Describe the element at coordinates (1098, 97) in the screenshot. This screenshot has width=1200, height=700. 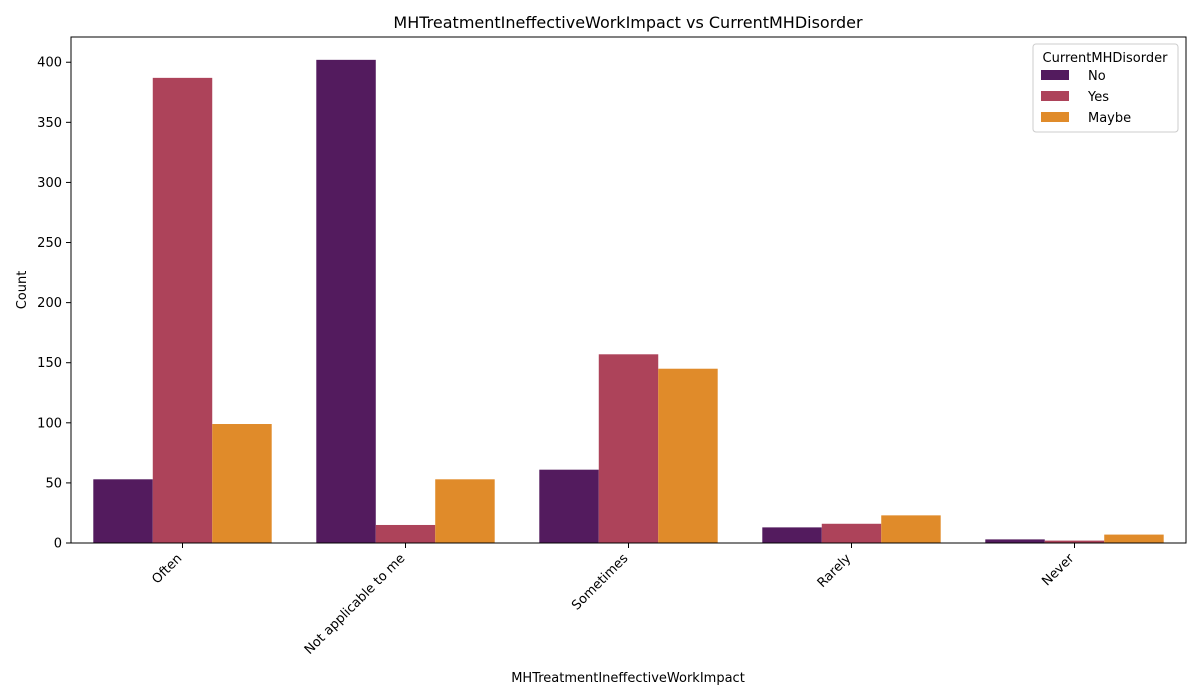
I see `legend-label-yes: Yes` at that location.